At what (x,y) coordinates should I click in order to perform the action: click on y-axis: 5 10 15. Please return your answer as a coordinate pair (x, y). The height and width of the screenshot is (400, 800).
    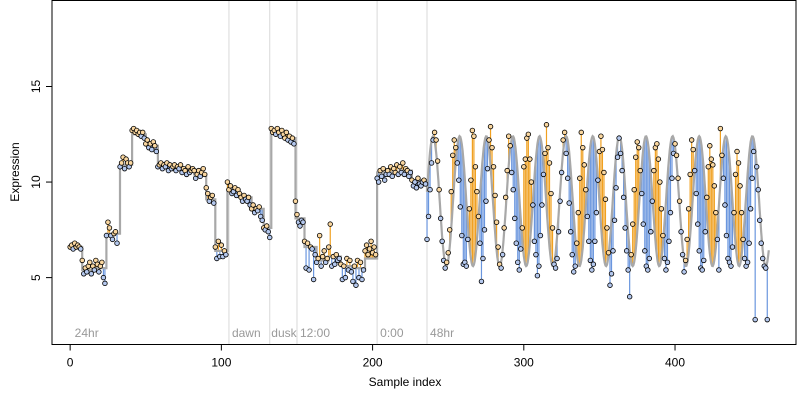
    Looking at the image, I should click on (41, 180).